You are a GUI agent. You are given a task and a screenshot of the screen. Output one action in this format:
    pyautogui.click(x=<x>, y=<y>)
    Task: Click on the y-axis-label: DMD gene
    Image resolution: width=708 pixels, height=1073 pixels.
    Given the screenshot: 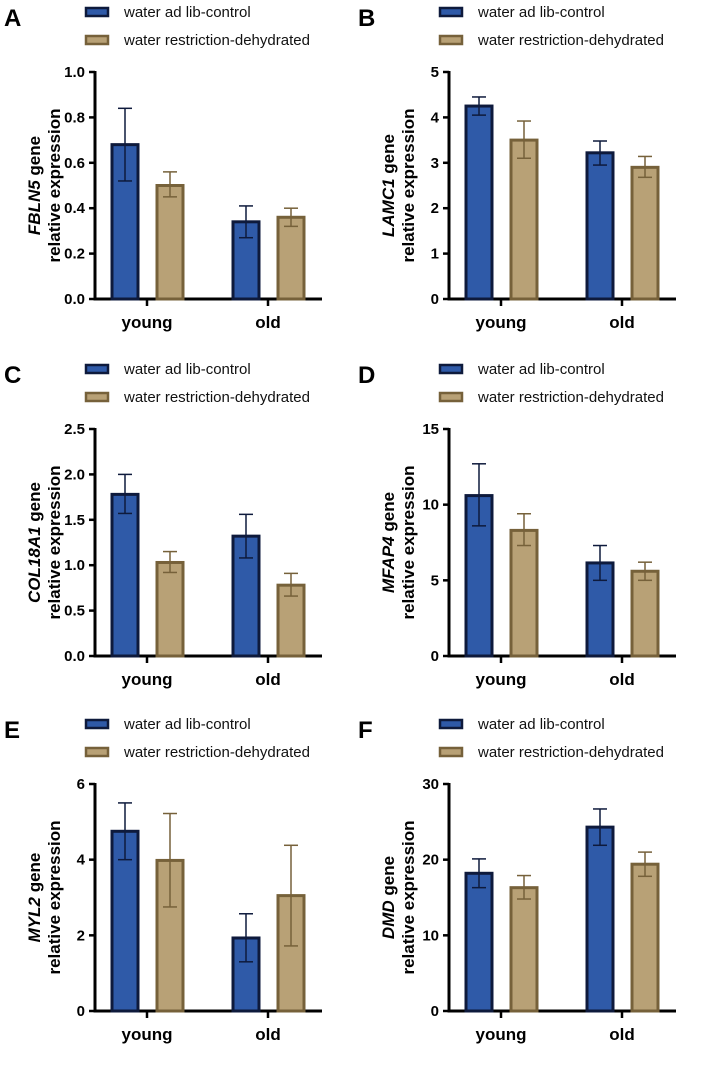 What is the action you would take?
    pyautogui.click(x=388, y=897)
    